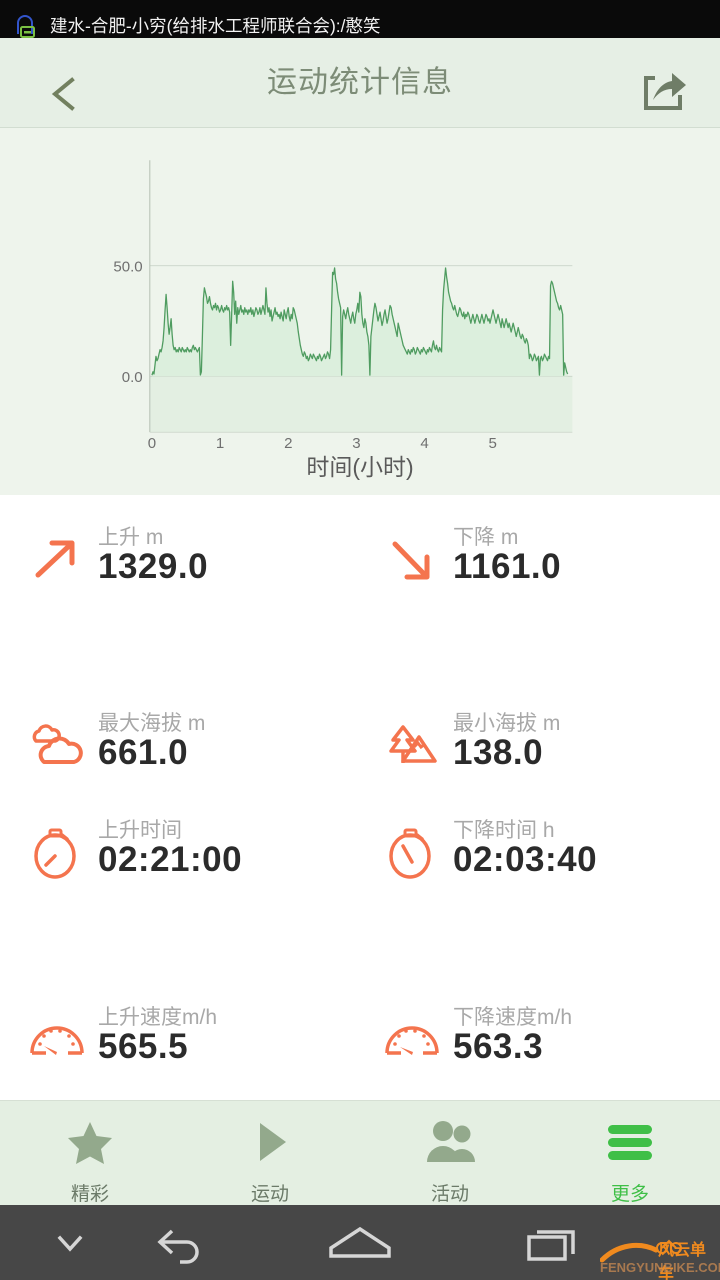  Describe the element at coordinates (152, 723) in the screenshot. I see `stat-label: 最大海拔 m` at that location.